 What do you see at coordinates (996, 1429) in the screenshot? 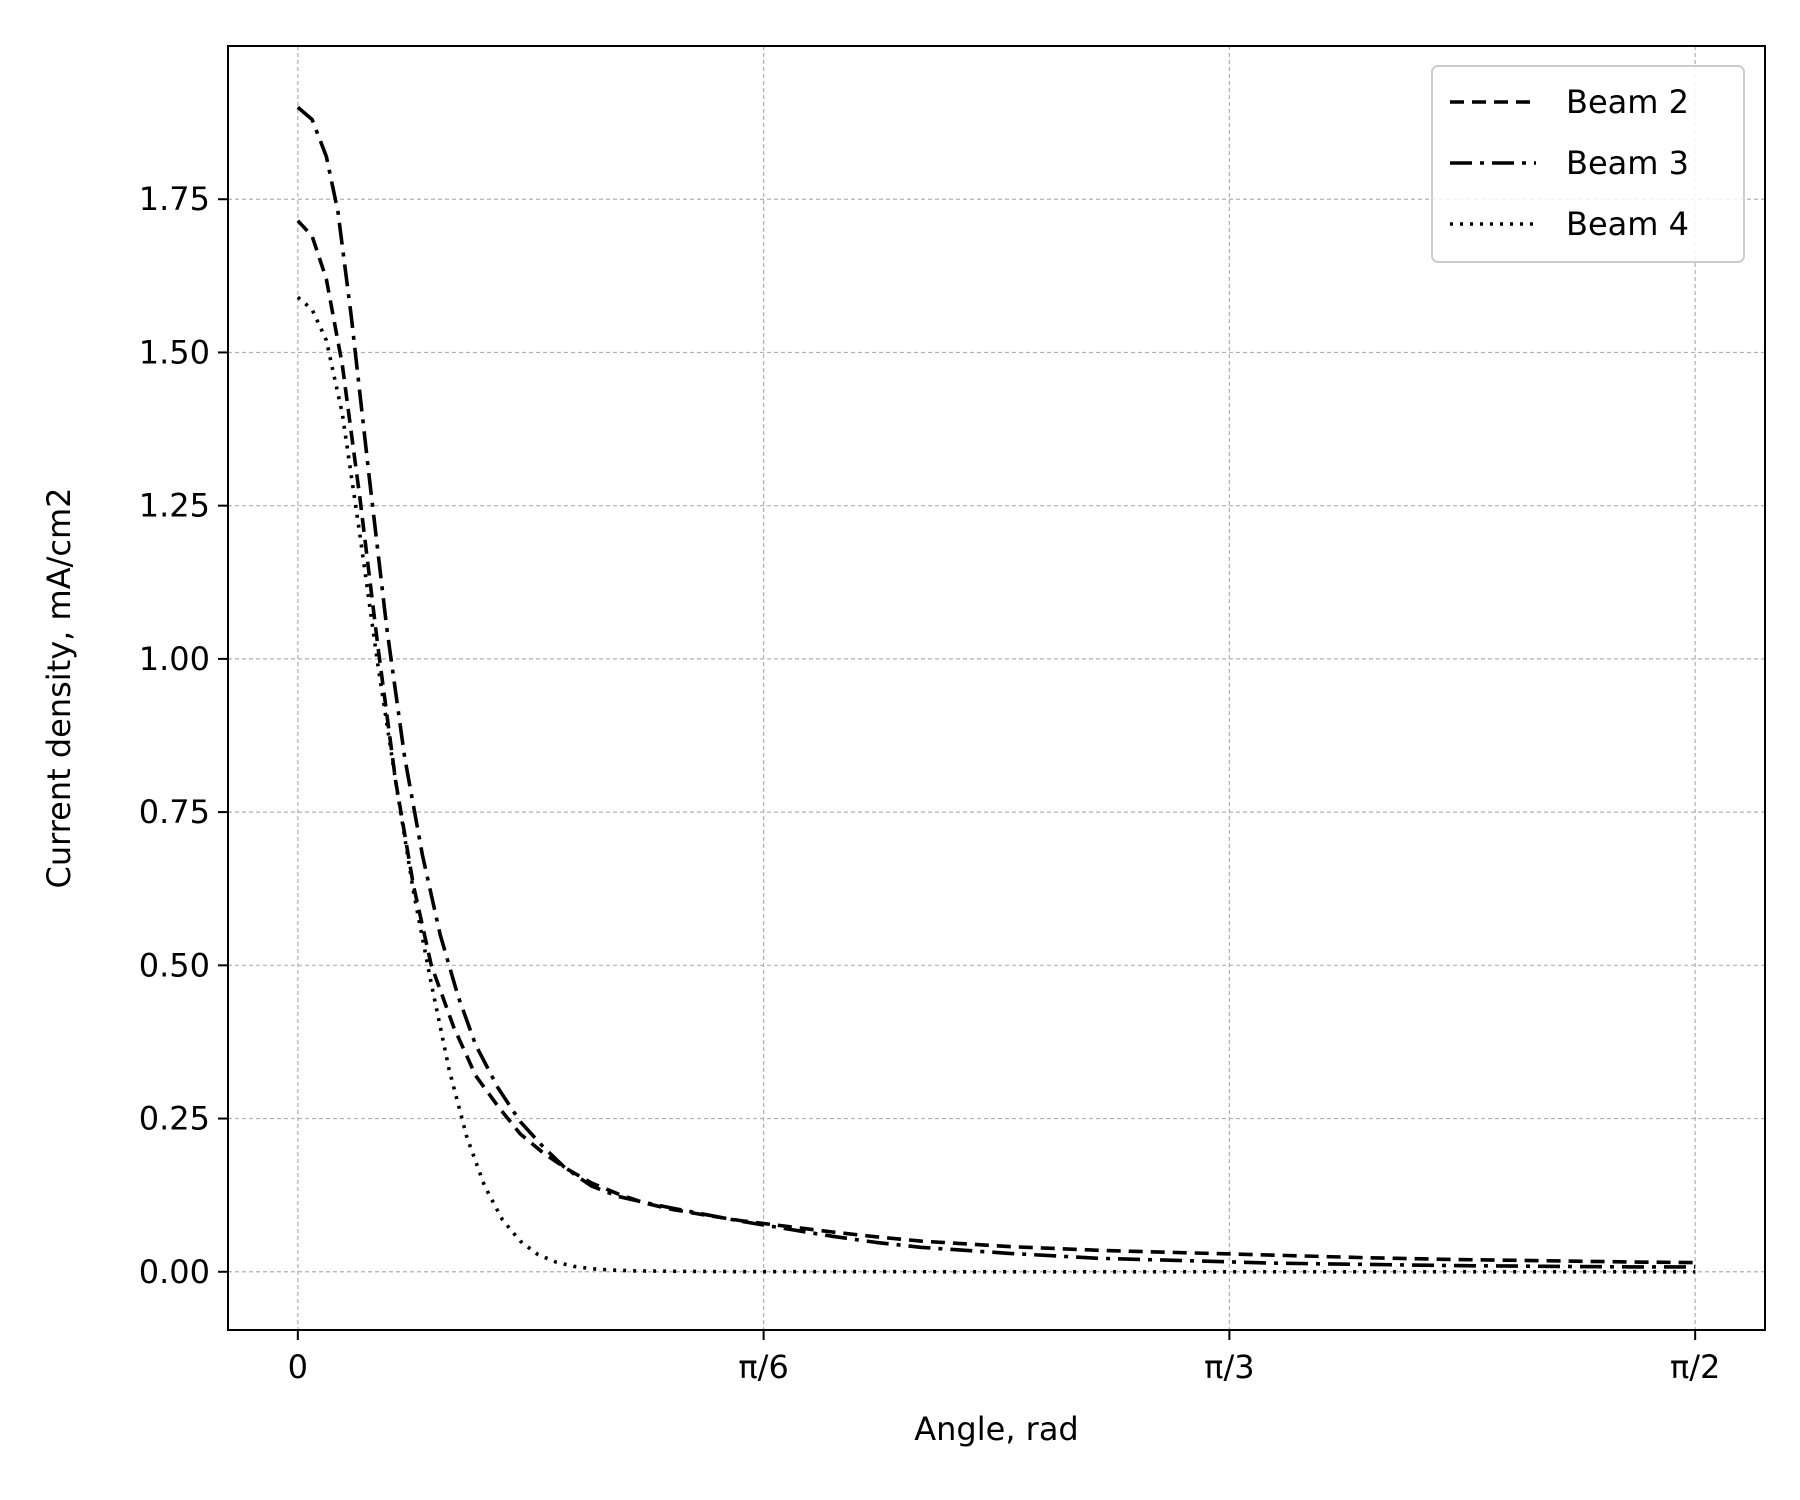
I see `x-axis-label: Angle, rad` at bounding box center [996, 1429].